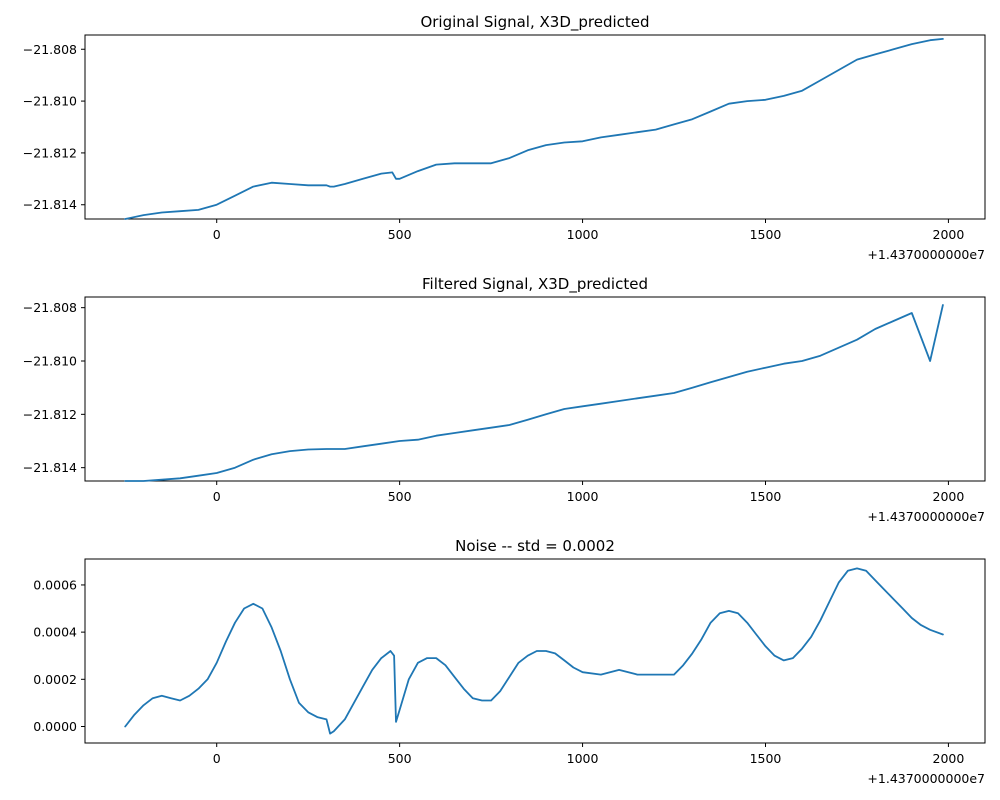 The width and height of the screenshot is (1000, 800). Describe the element at coordinates (55, 726) in the screenshot. I see `y-tick-label: 0.0000` at that location.